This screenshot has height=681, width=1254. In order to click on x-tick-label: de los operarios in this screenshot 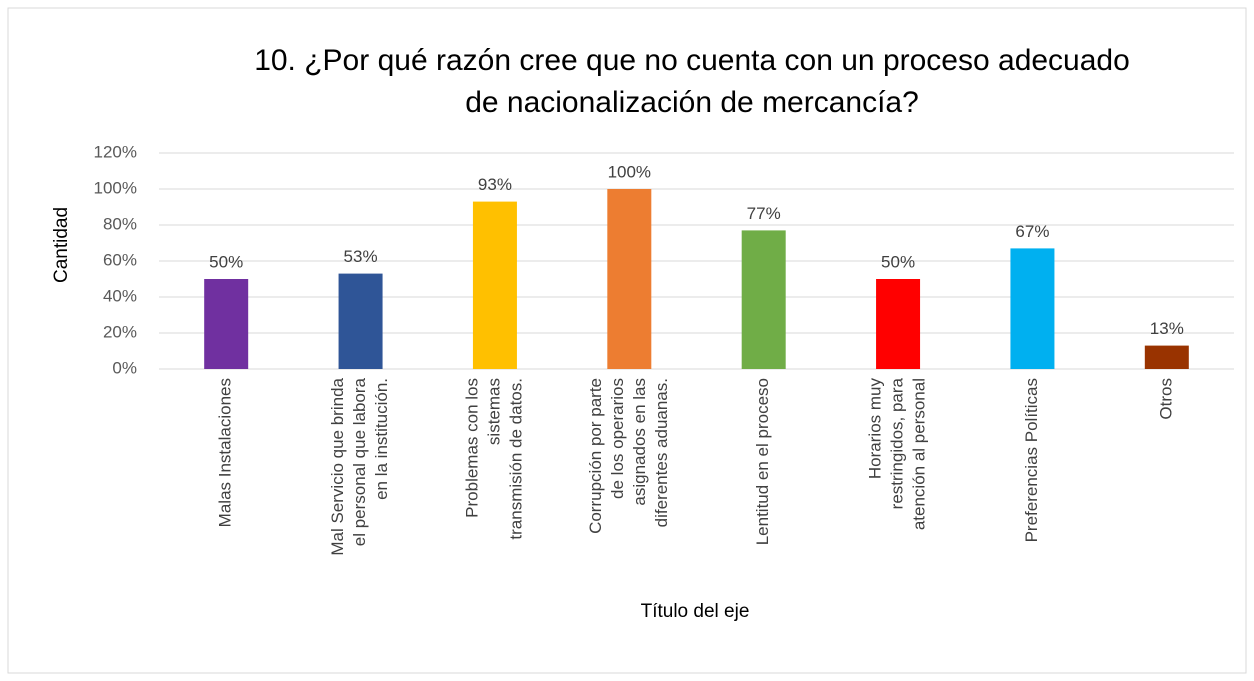, I will do `click(617, 438)`.